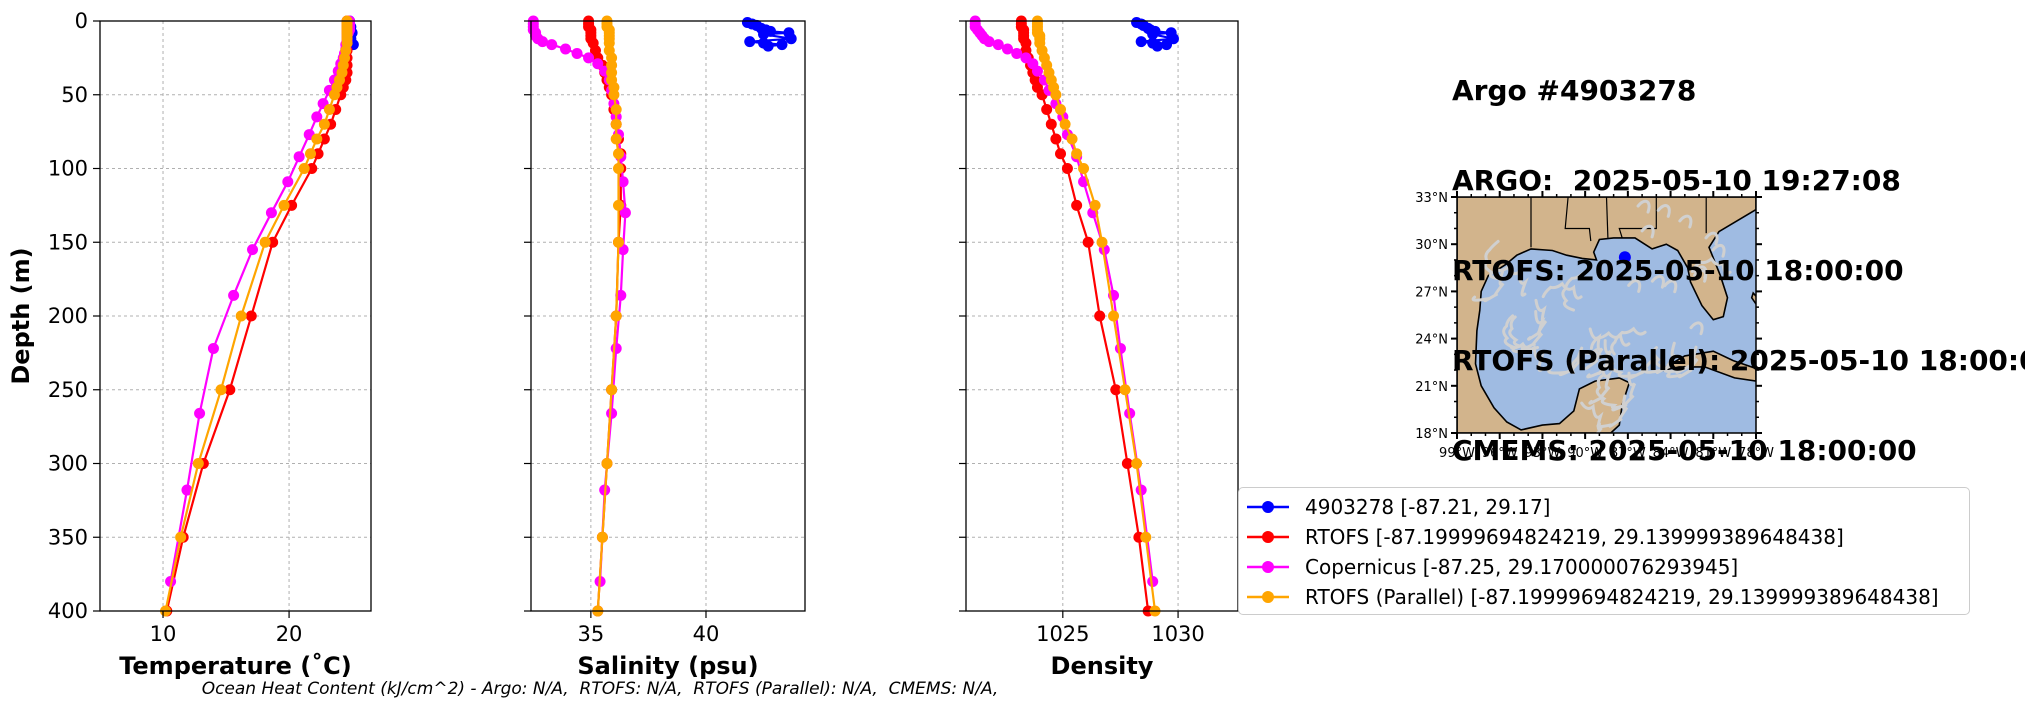 Image resolution: width=2025 pixels, height=712 pixels. I want to click on argo-location-marker, so click(1624, 257).